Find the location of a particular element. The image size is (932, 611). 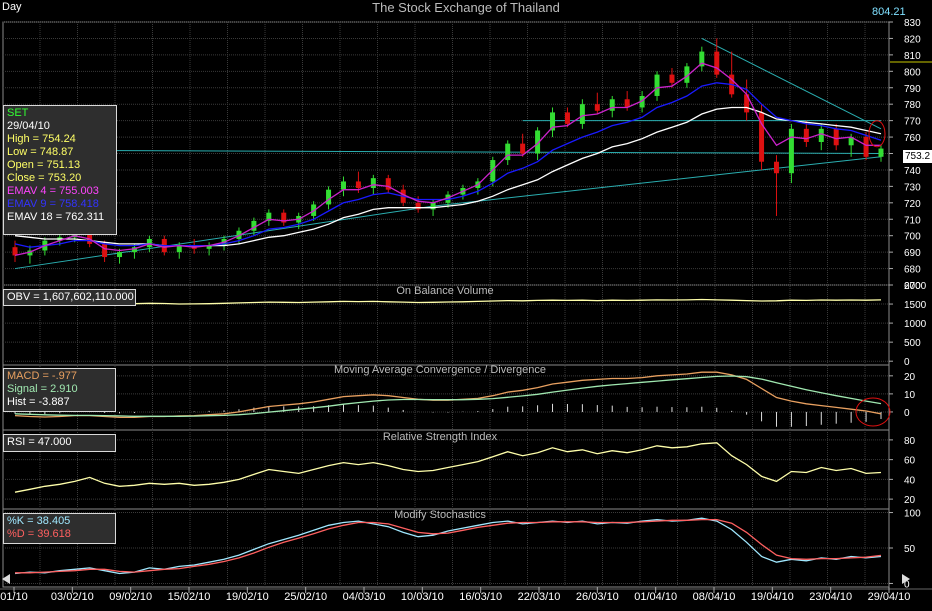

info-emav4: EMAV 4 = 755.003 is located at coordinates (53, 191).